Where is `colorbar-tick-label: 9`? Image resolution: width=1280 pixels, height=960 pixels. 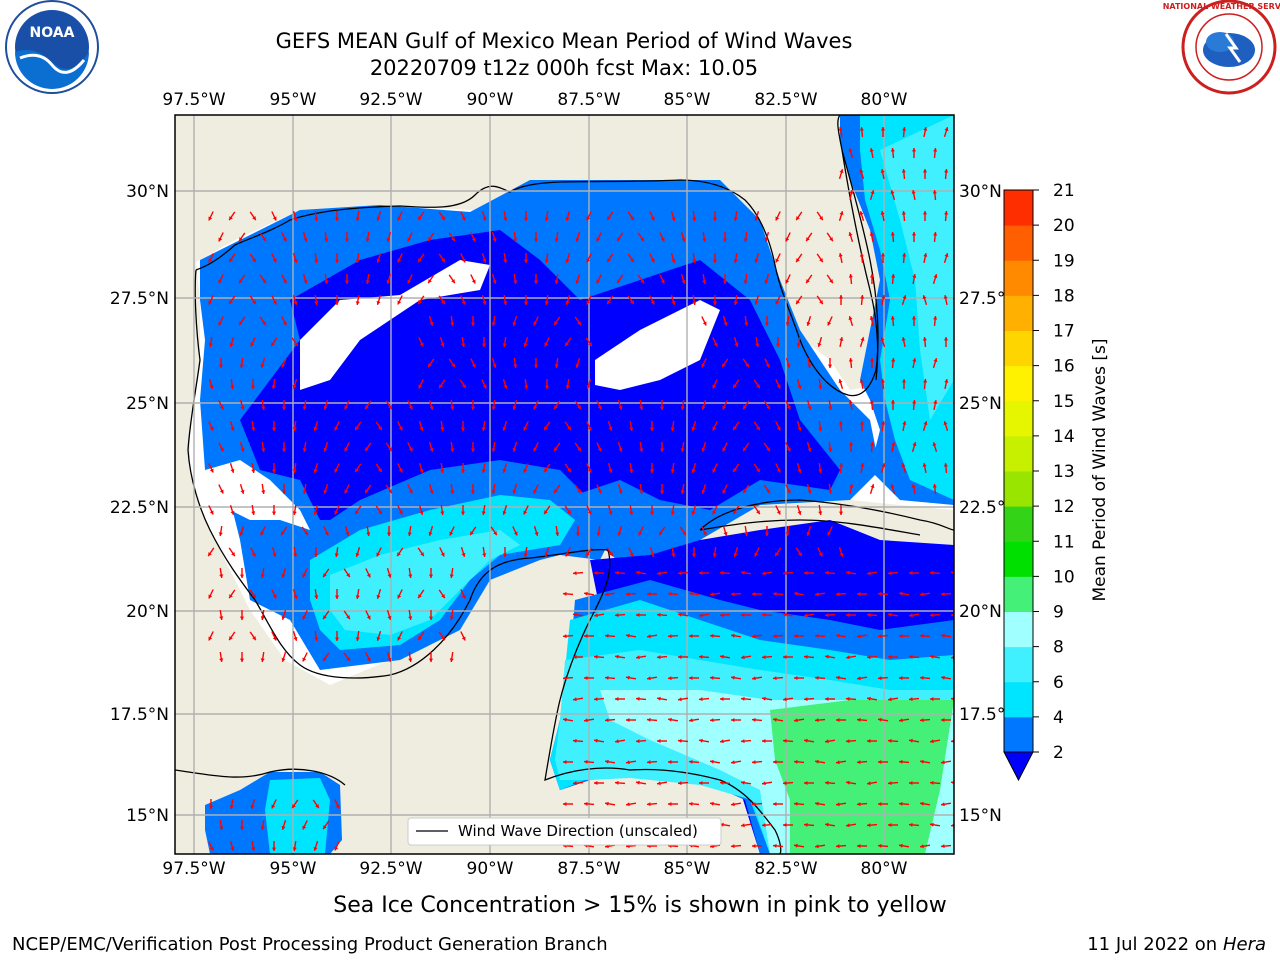
colorbar-tick-label: 9 is located at coordinates (1058, 613).